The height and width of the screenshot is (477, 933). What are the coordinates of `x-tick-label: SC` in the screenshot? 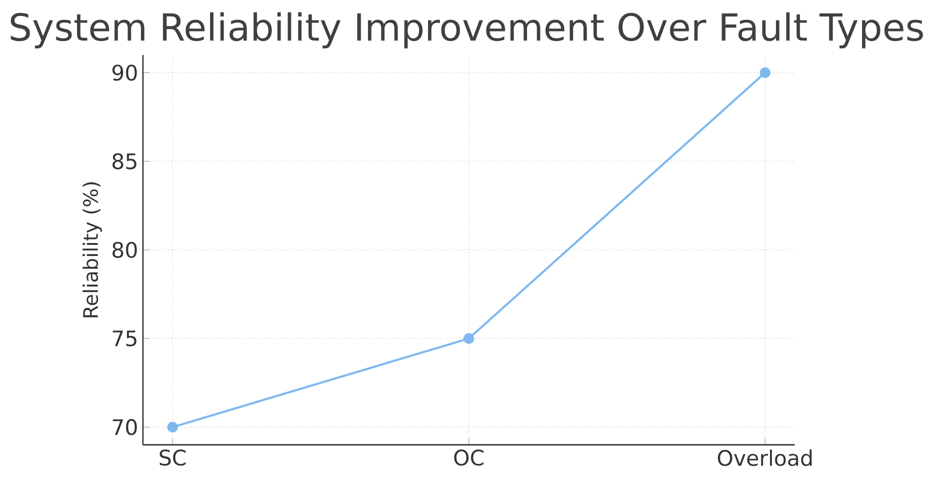 It's located at (173, 458).